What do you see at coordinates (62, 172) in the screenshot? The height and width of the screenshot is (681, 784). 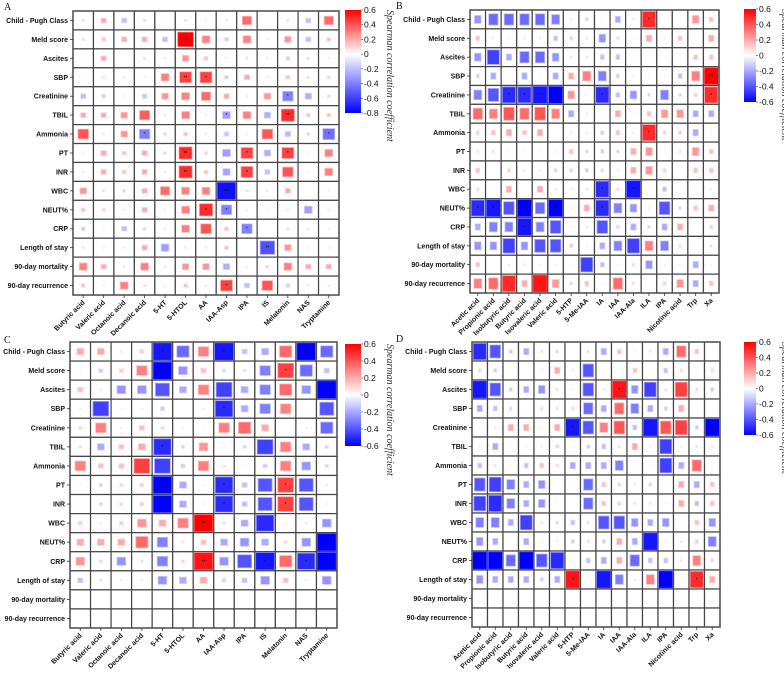 I see `row-label: INR` at bounding box center [62, 172].